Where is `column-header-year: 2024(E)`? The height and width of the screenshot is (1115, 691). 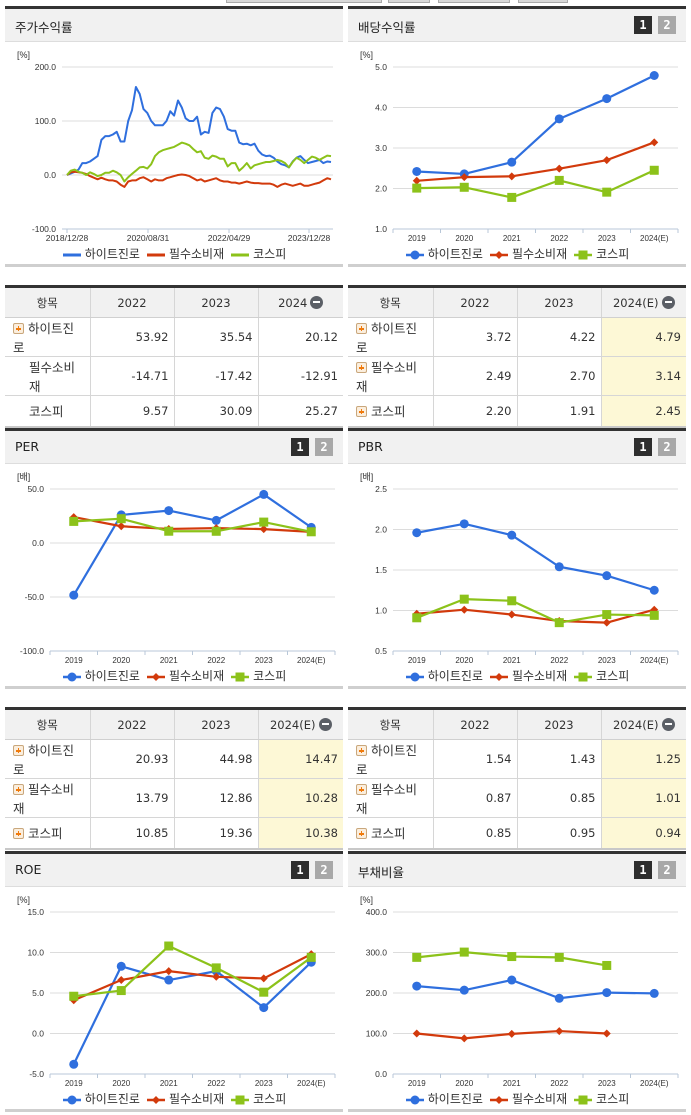
column-header-year: 2024(E) is located at coordinates (643, 302).